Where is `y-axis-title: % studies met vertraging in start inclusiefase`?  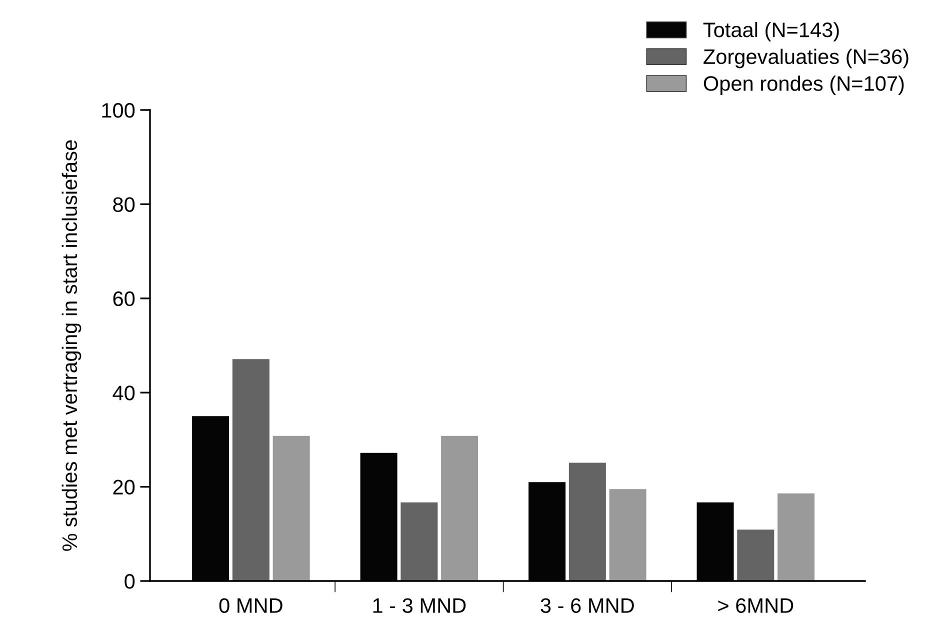 y-axis-title: % studies met vertraging in start inclusiefase is located at coordinates (72, 345).